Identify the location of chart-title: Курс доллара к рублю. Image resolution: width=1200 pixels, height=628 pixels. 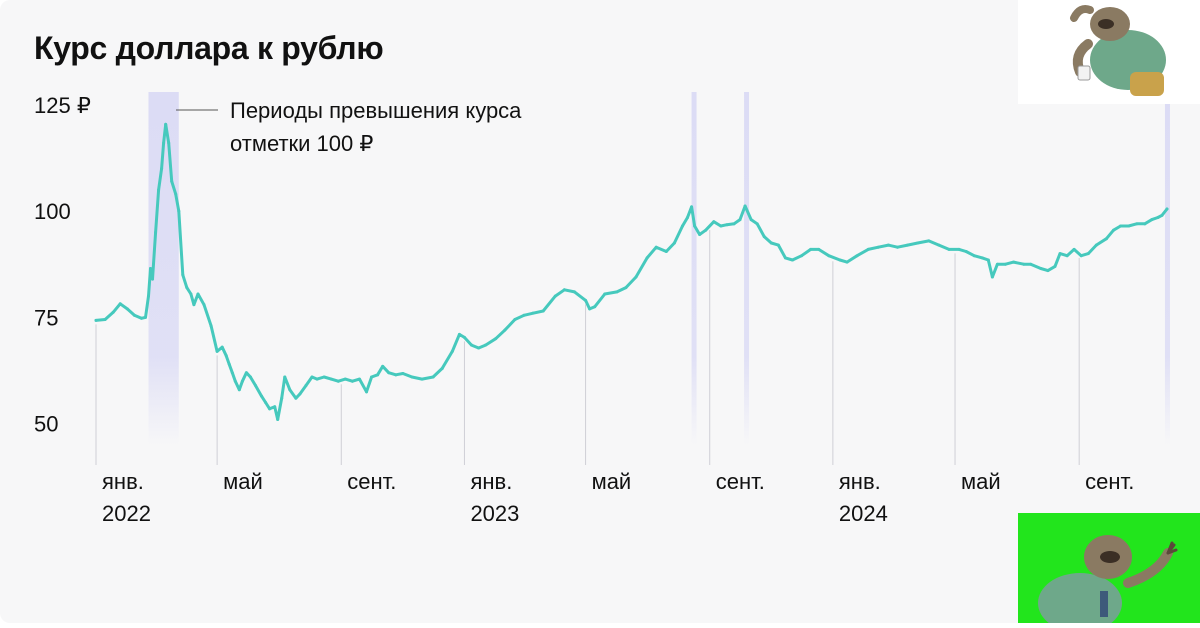
(209, 48).